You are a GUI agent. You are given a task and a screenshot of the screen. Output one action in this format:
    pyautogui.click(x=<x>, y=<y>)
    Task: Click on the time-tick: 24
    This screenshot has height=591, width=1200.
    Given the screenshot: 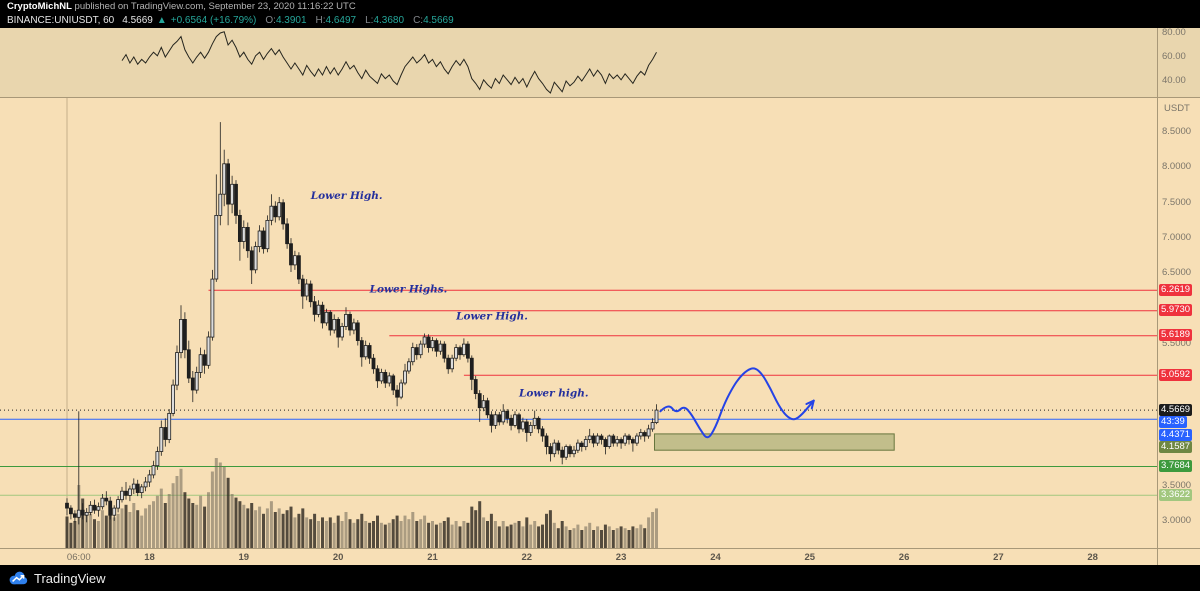 What is the action you would take?
    pyautogui.click(x=715, y=557)
    